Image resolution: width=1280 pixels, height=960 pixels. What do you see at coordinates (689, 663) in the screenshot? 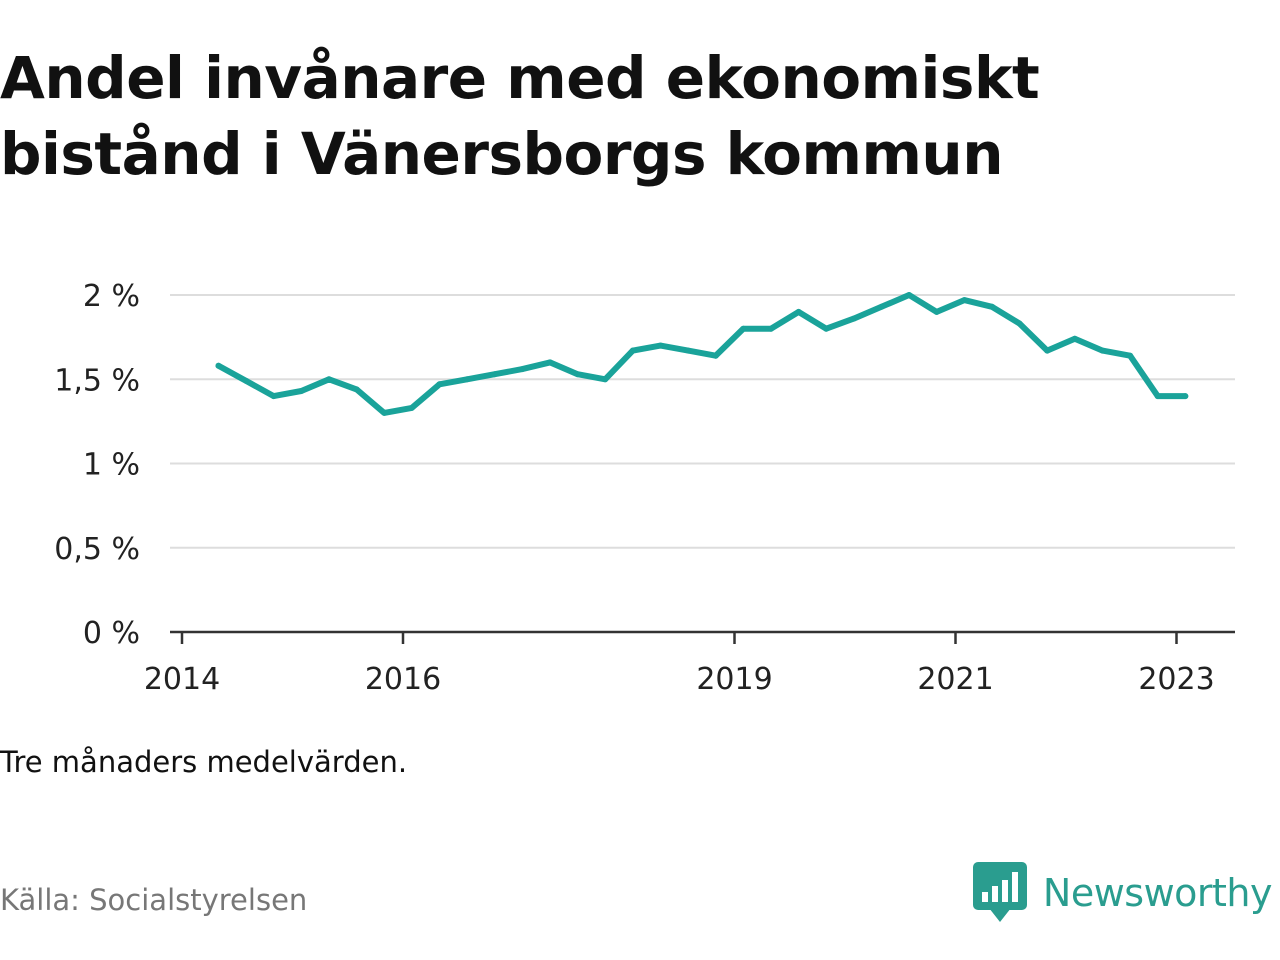
I see `x-axis: 2014 2016 2019 2021 2023` at bounding box center [689, 663].